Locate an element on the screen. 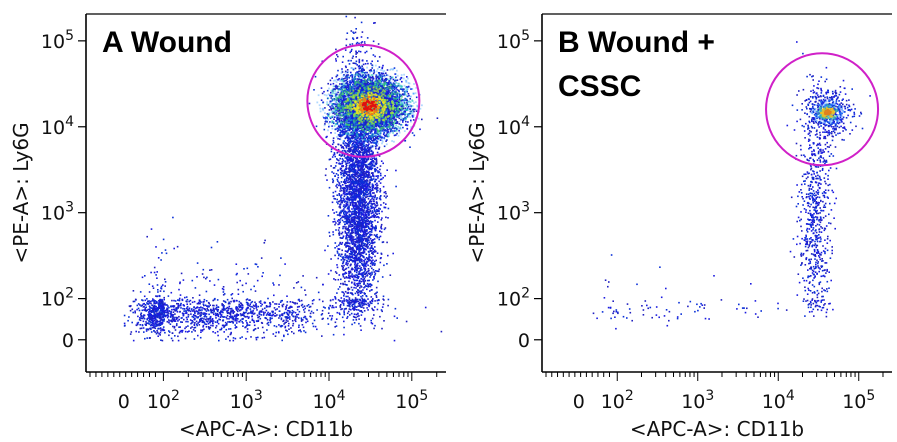 Image resolution: width=897 pixels, height=442 pixels. panel-title: A Wound is located at coordinates (167, 42).